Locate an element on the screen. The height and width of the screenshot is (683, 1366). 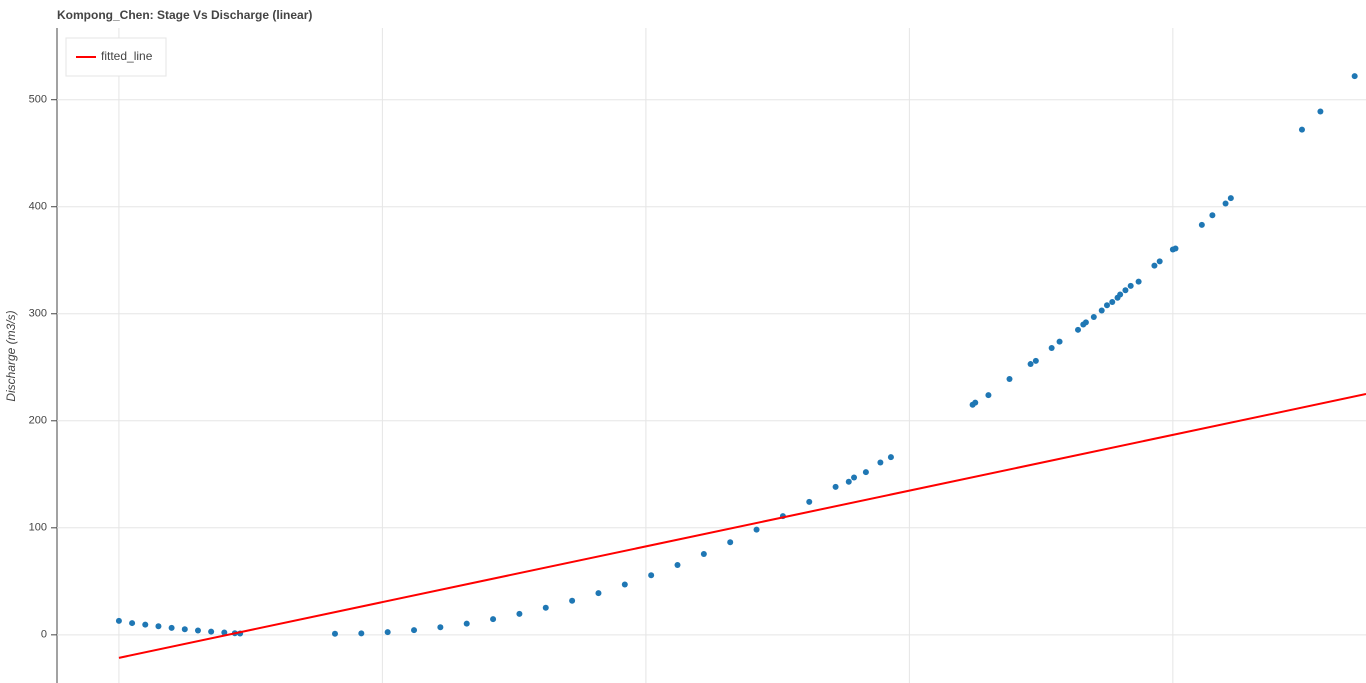
y-tick-label: 100 is located at coordinates (38, 528).